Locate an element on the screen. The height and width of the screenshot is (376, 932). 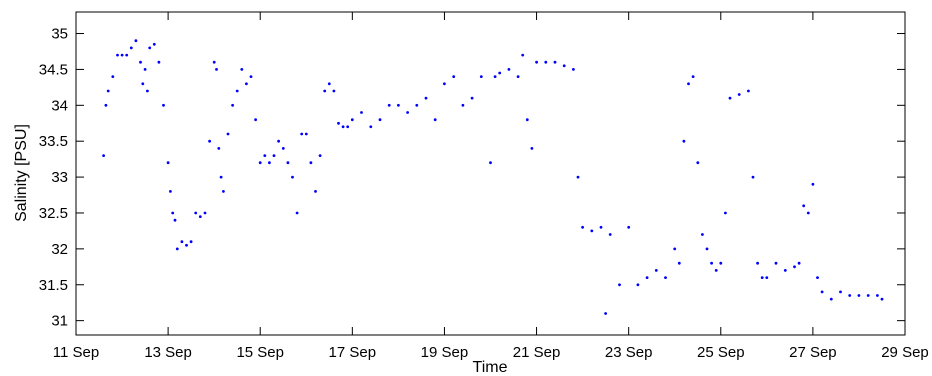
x-tick-label: 17 Sep is located at coordinates (353, 352).